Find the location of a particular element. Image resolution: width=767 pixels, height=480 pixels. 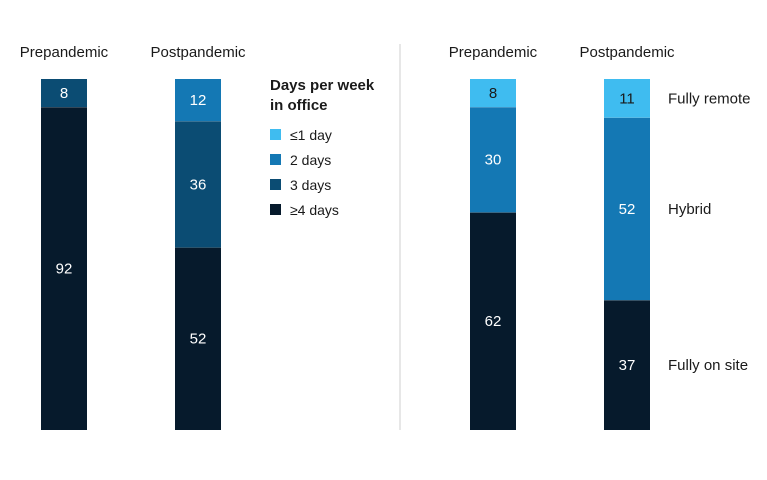

legend-label: ≤1 day is located at coordinates (311, 134).